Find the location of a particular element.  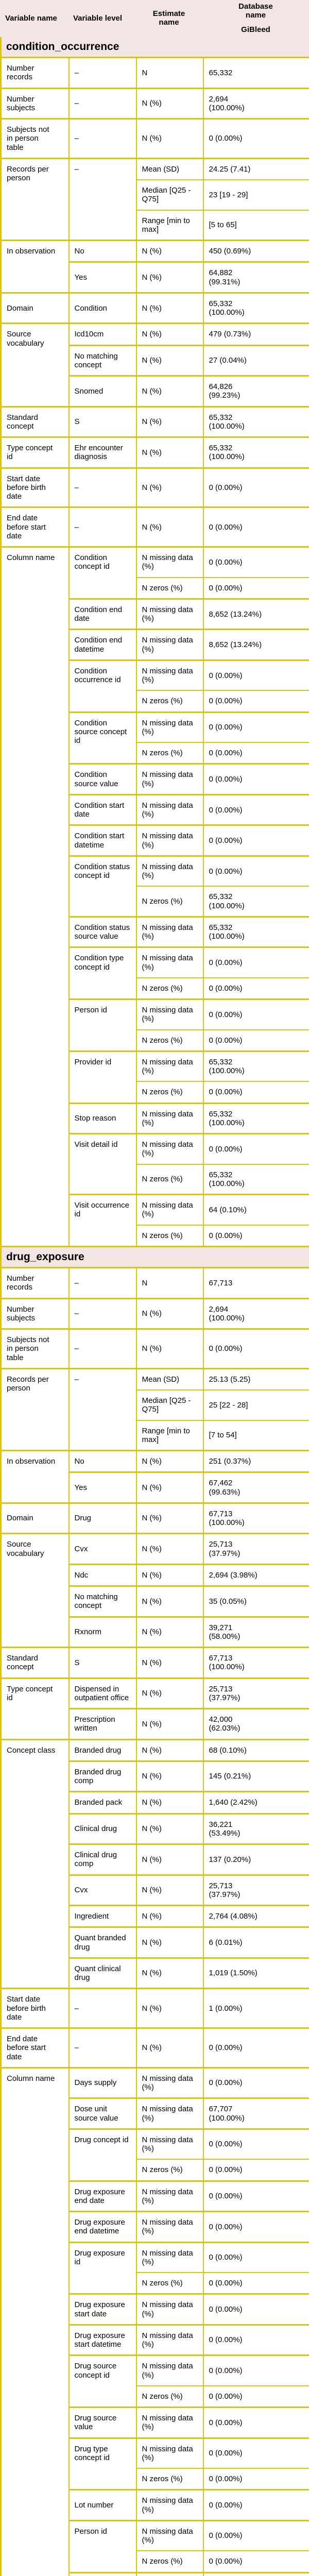

estimate-value-text: 450 (0.69%) is located at coordinates (230, 251).